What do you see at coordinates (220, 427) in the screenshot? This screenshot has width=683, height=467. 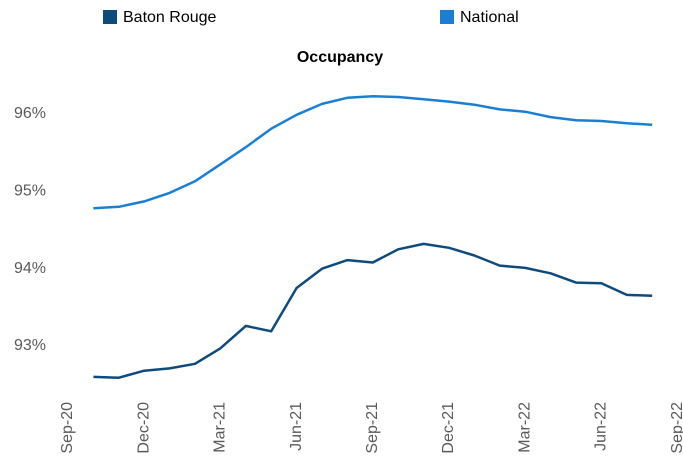 I see `x-tick-label: Mar-21` at bounding box center [220, 427].